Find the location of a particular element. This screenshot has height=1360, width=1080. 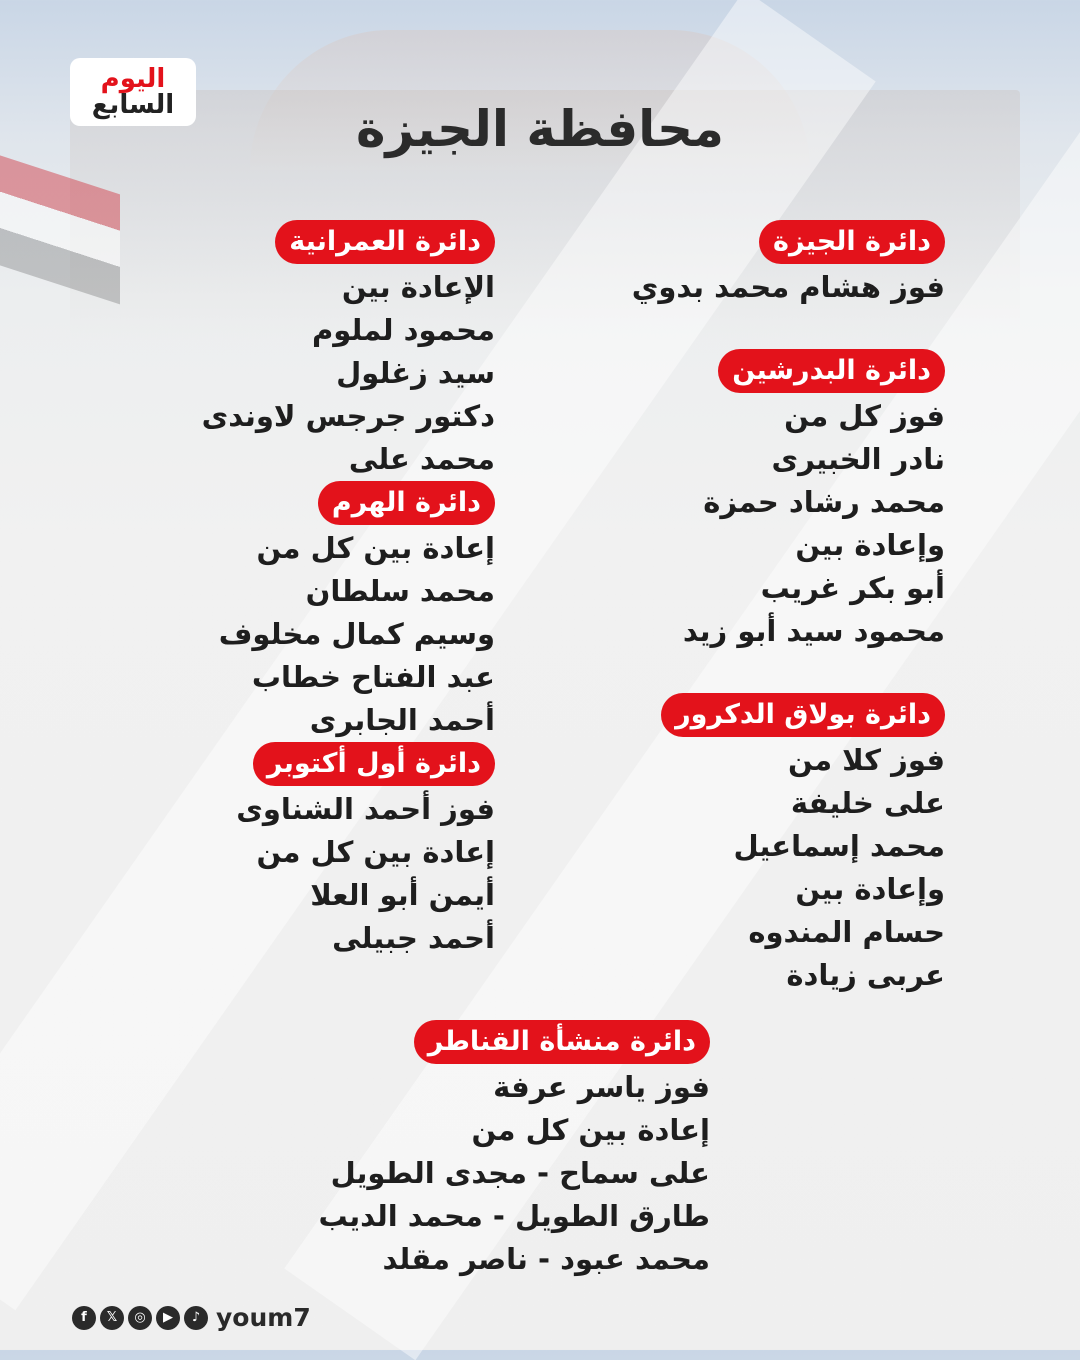

district-header: دائرة بولاق الدكرور is located at coordinates (803, 715).